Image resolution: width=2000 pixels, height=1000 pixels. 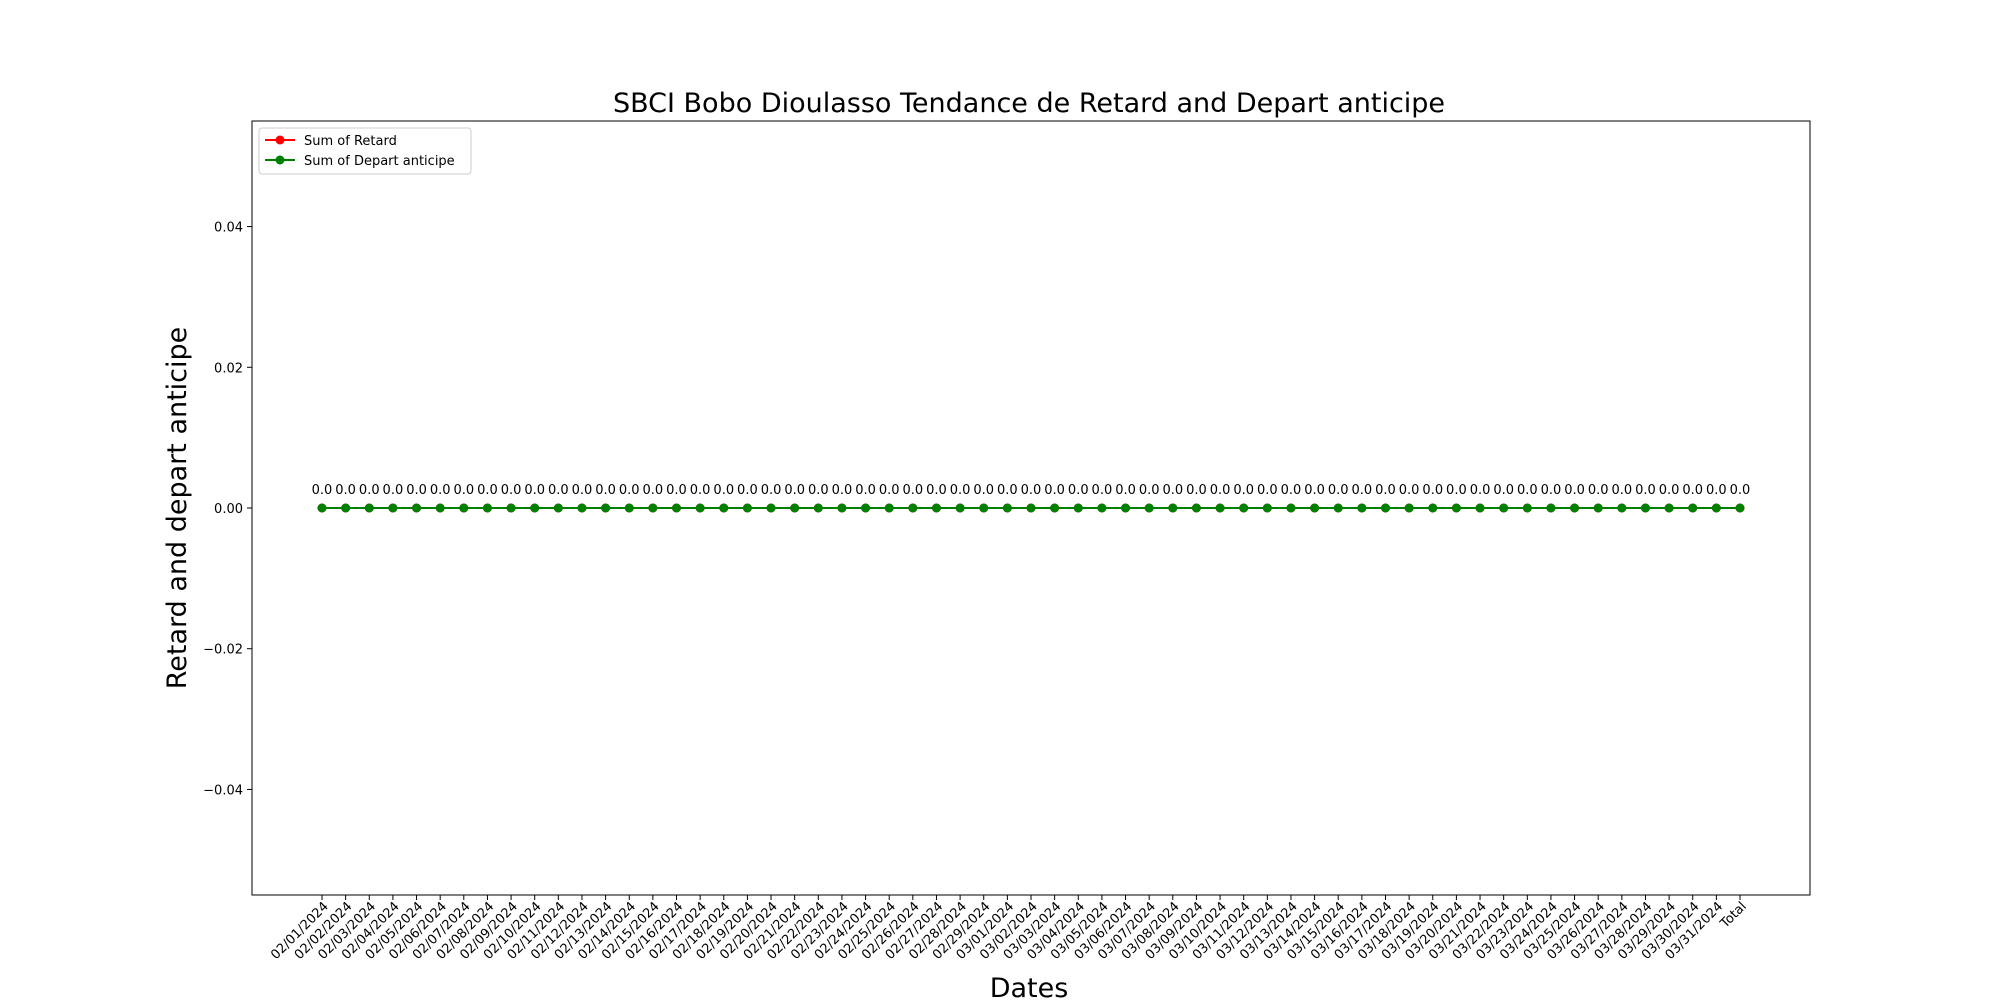 I want to click on y-axis-label: Retard and depart anticipe, so click(x=177, y=508).